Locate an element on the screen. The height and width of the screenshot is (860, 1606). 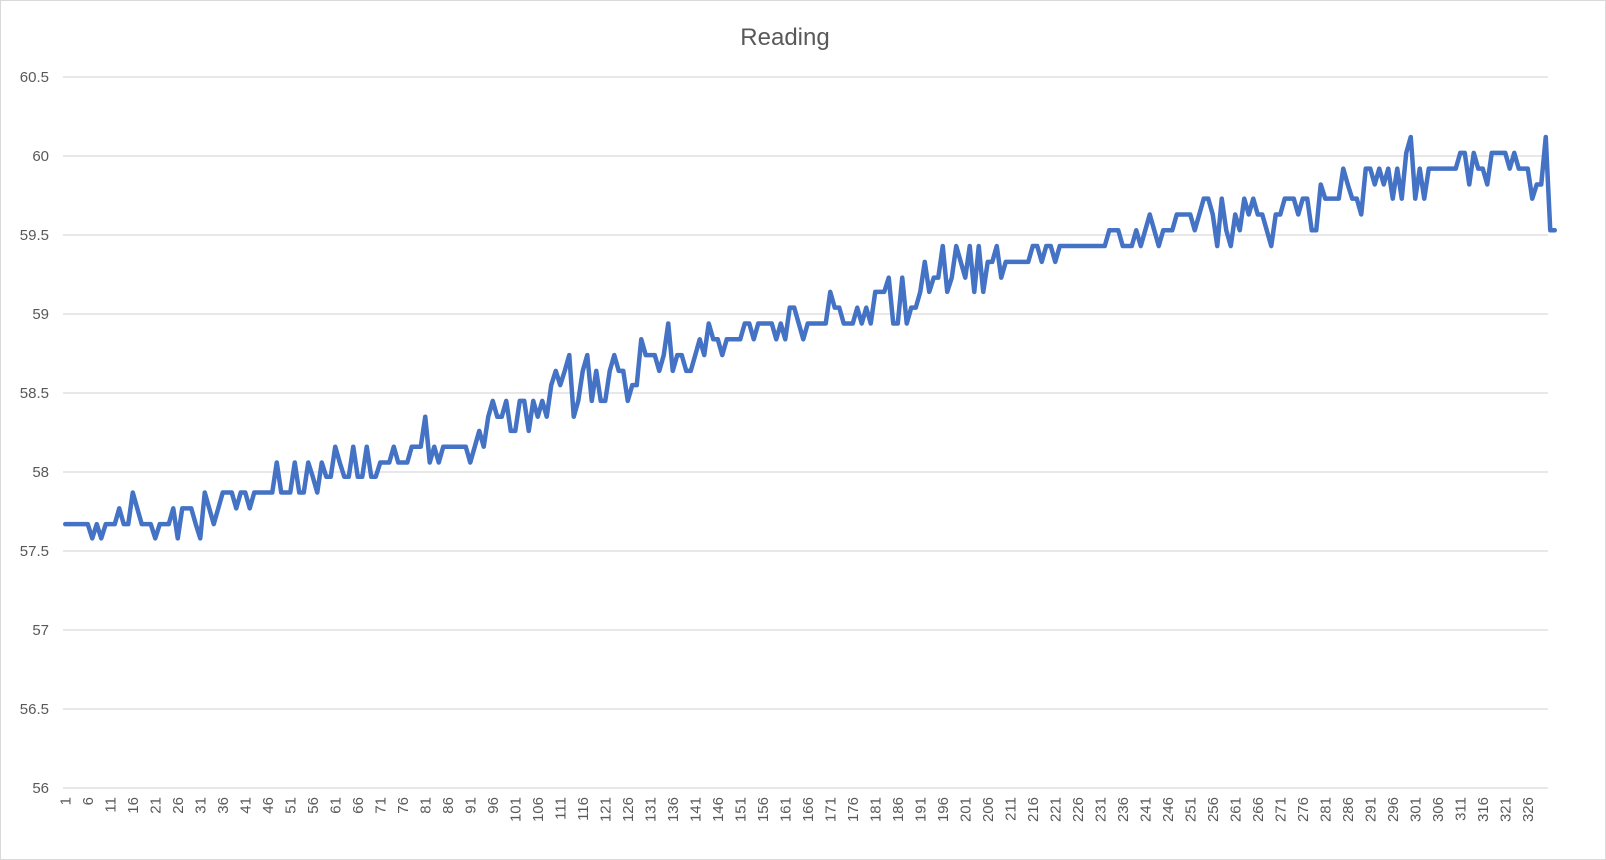
x-tick-label: 101 is located at coordinates (515, 809).